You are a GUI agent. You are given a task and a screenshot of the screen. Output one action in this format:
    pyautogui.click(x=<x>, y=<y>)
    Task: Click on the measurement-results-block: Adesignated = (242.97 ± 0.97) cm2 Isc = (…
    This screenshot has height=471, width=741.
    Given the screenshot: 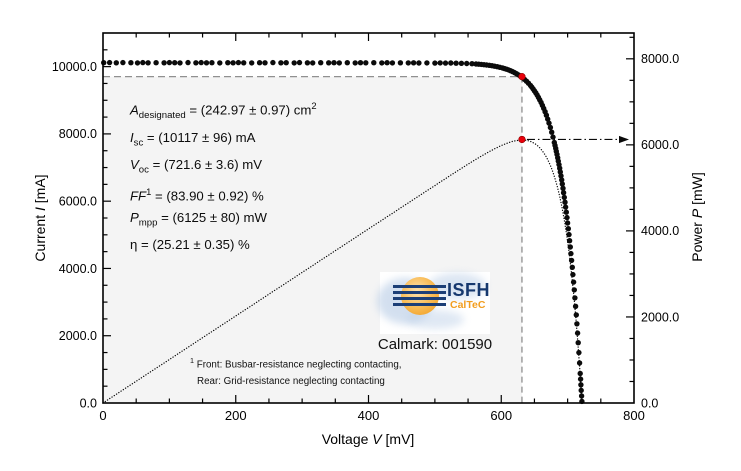 What is the action you would take?
    pyautogui.click(x=223, y=175)
    